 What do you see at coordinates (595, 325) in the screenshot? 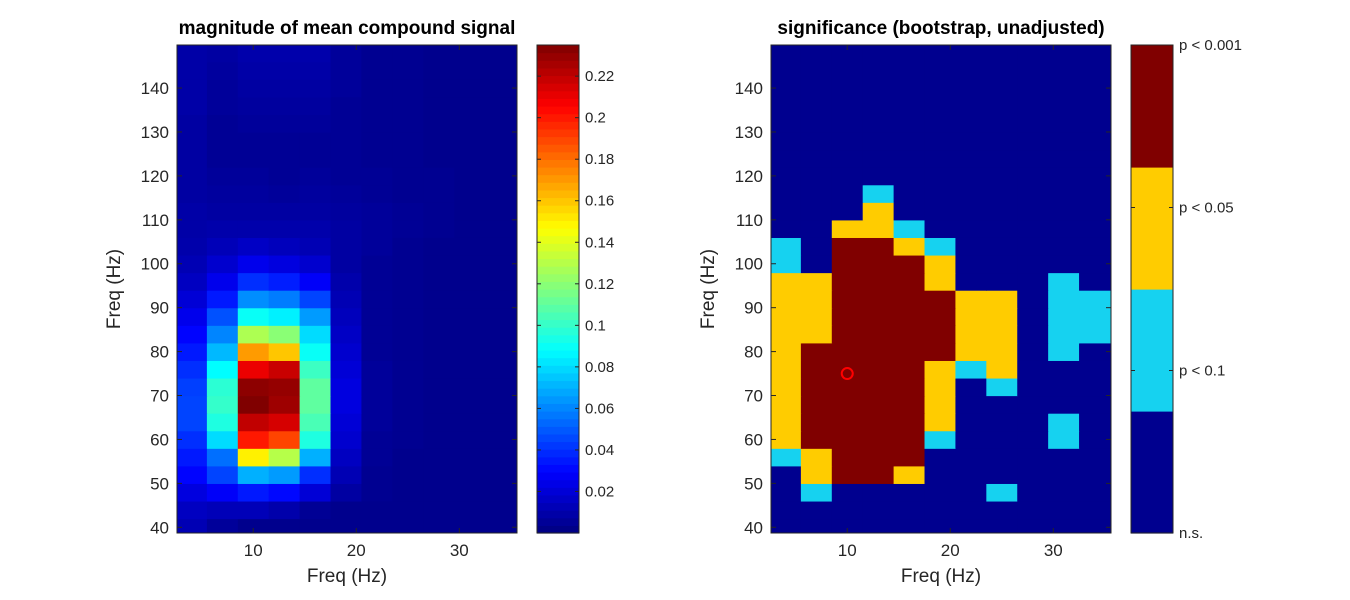
I see `colorbar-tick-label: 0.1` at bounding box center [595, 325].